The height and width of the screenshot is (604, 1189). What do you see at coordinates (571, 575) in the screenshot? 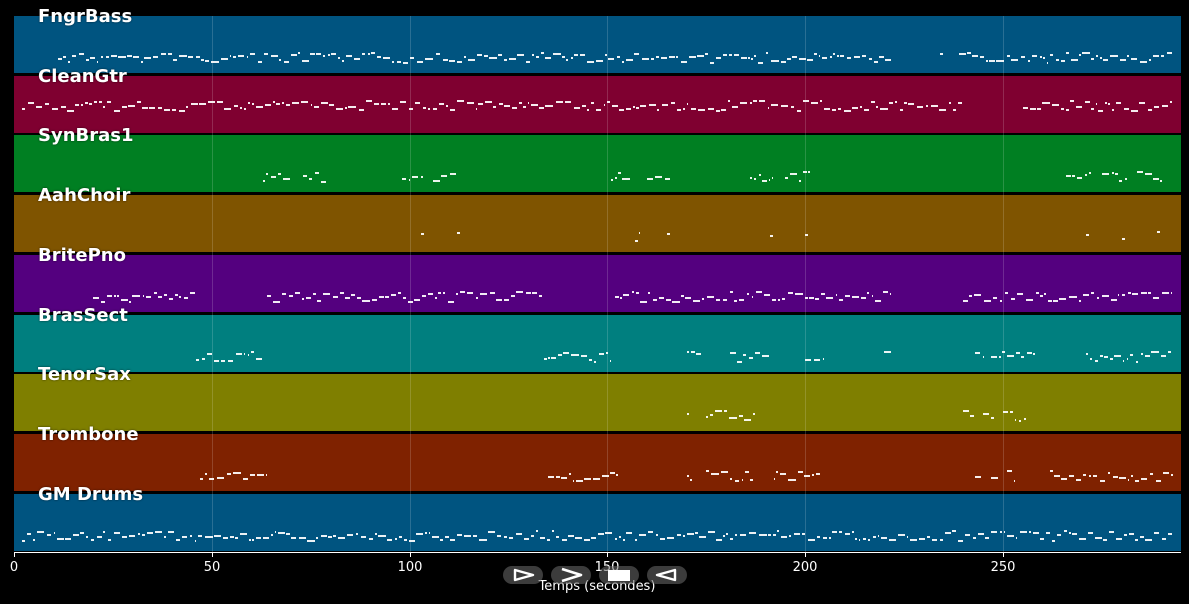
I see `next-button` at bounding box center [571, 575].